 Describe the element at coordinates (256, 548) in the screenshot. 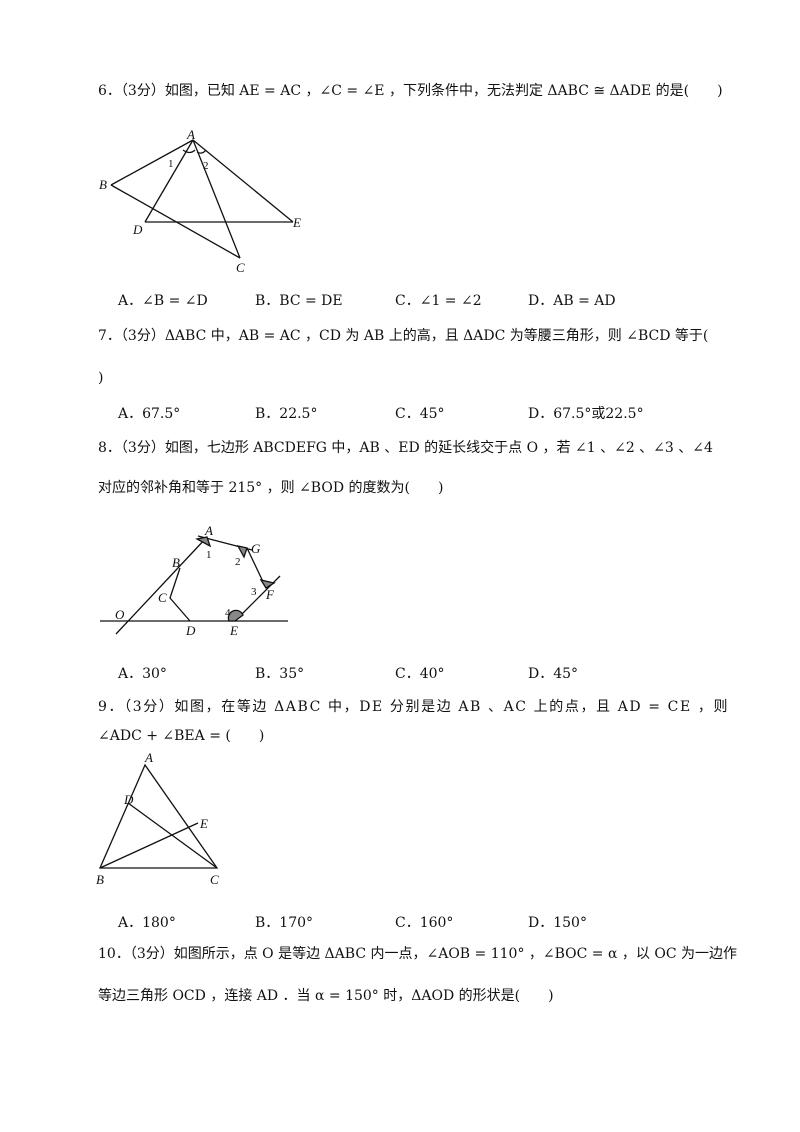

I see `label-g: G` at that location.